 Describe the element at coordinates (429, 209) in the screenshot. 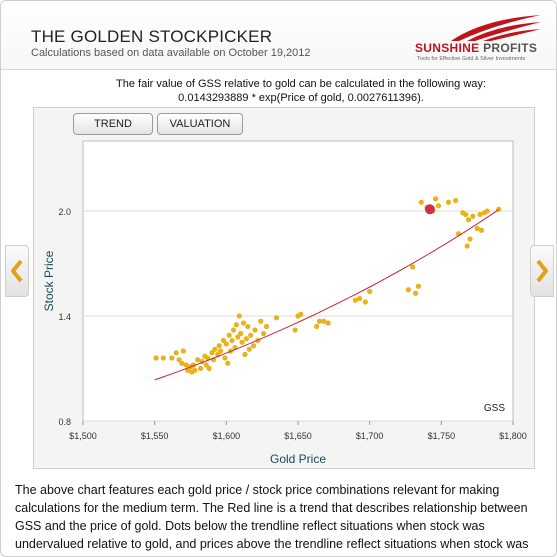

I see `current-point` at that location.